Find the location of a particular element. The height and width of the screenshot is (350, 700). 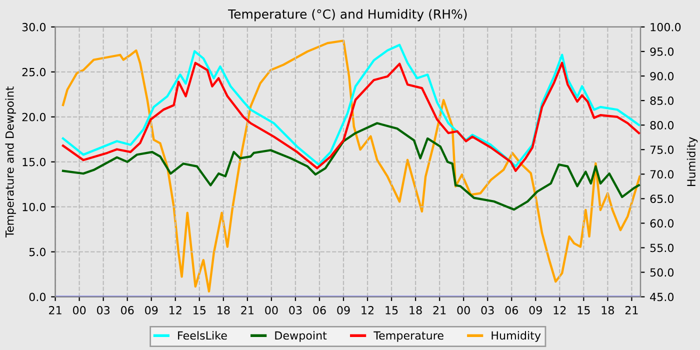

y-tick-label: 15.0 is located at coordinates (34, 162).